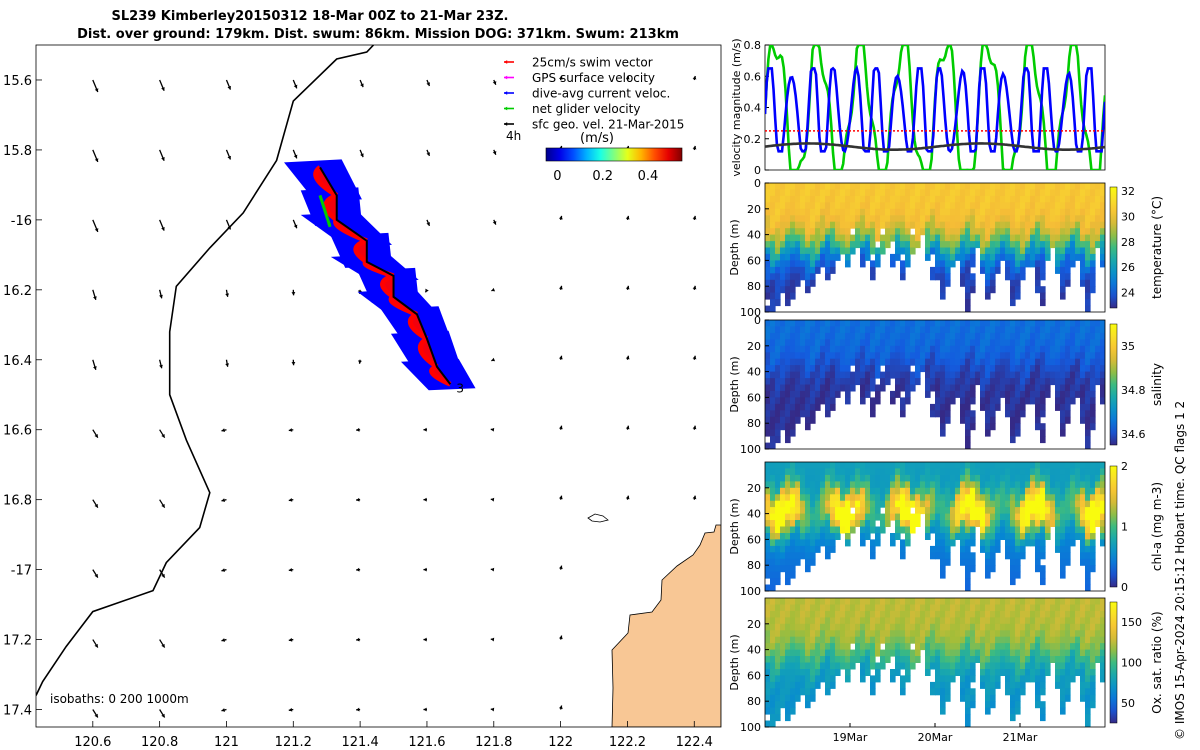 The width and height of the screenshot is (1200, 750). I want to click on oxygen-ylabel: Depth (m), so click(734, 662).